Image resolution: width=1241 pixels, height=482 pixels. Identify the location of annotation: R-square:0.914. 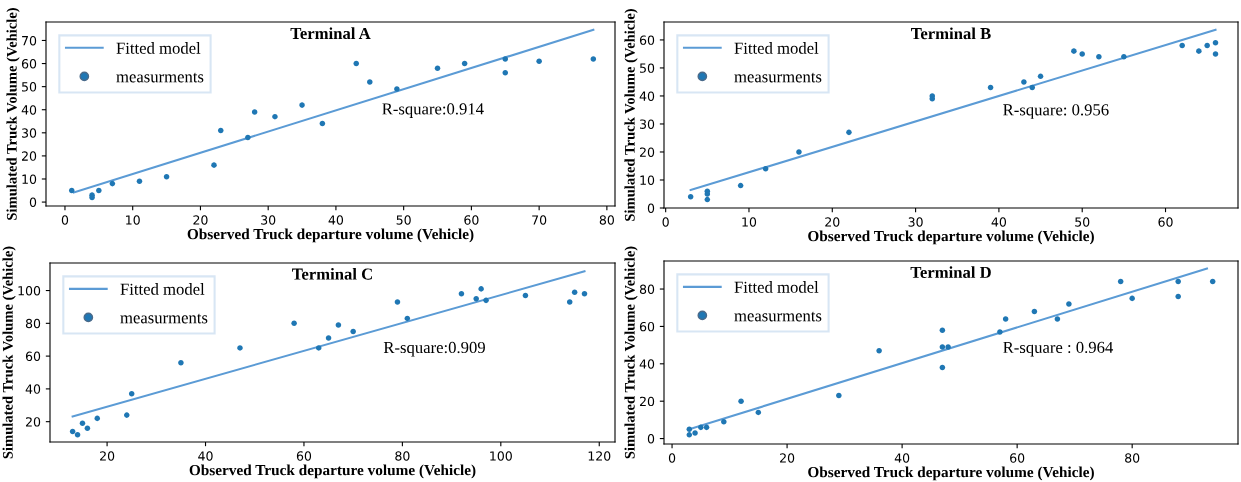
(433, 110).